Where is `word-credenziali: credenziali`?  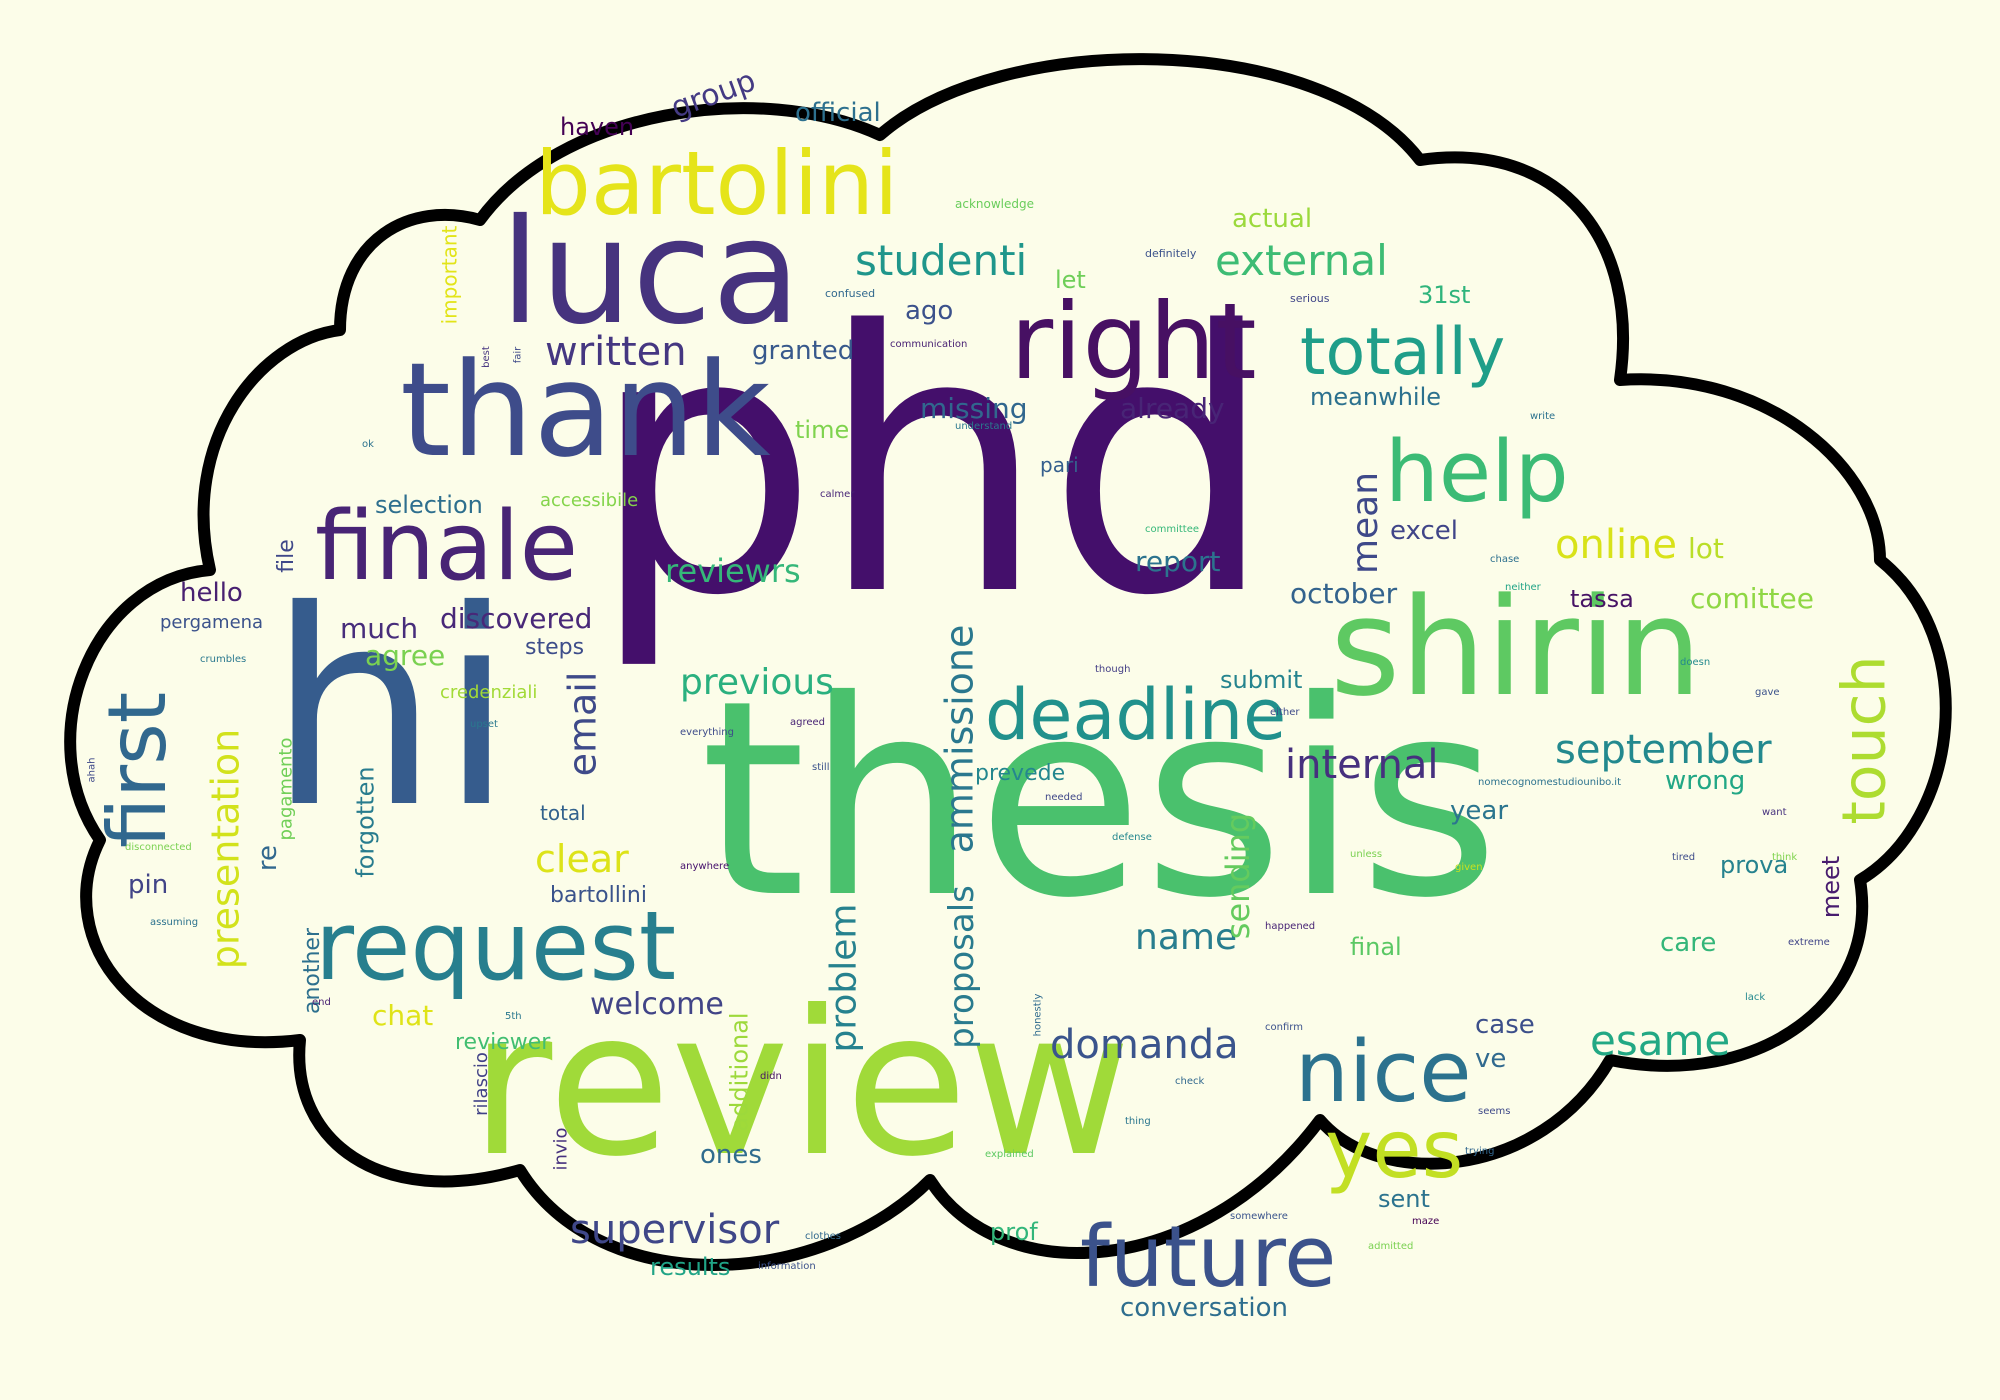 word-credenziali: credenziali is located at coordinates (489, 692).